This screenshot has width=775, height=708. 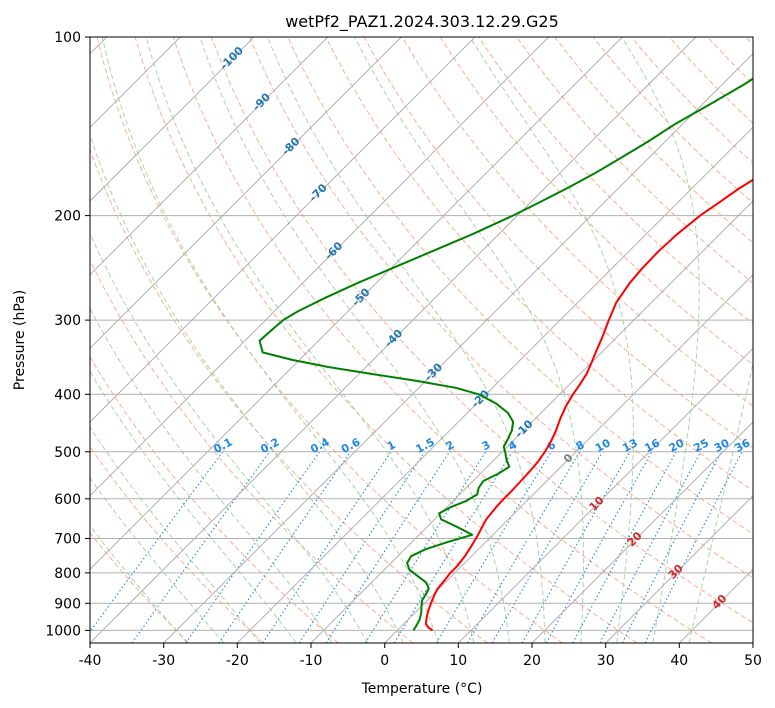 I want to click on y-tick-label: 900, so click(x=67, y=604).